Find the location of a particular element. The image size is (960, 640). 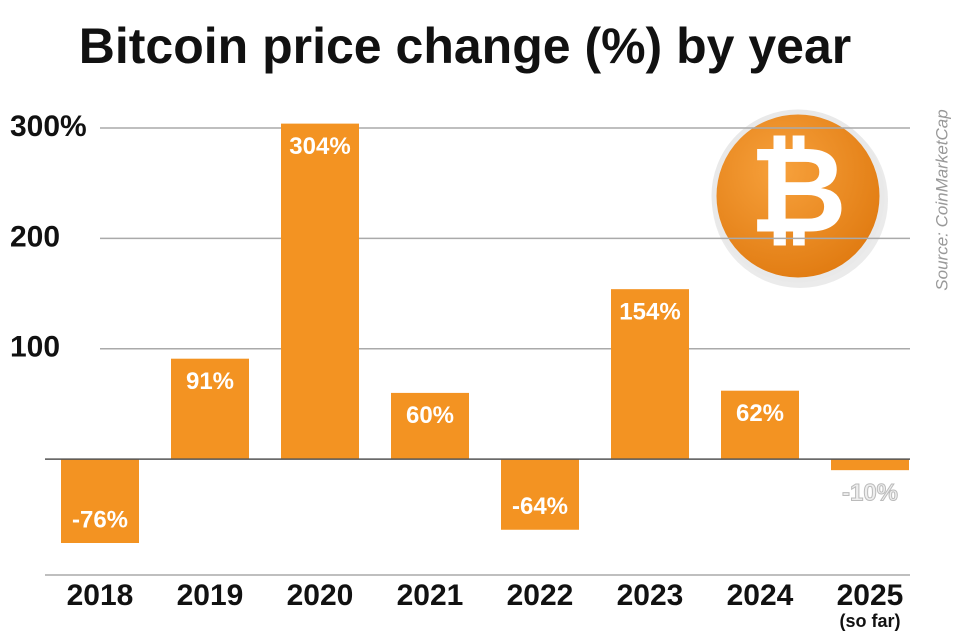

x-tick-label: 2021 is located at coordinates (430, 595).